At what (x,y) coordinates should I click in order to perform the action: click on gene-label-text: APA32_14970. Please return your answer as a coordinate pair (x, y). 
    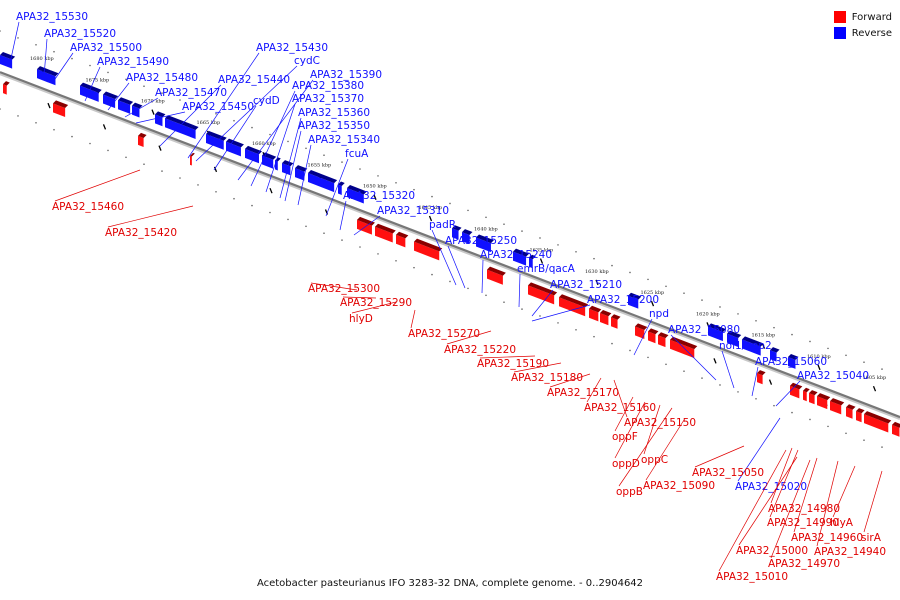
    Looking at the image, I should click on (804, 564).